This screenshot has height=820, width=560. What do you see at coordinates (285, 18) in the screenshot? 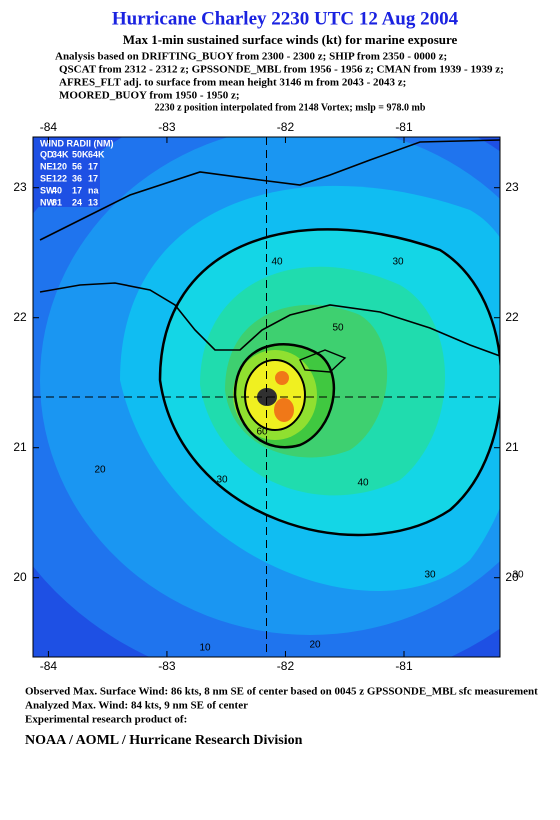
I see `title: Hurricane Charley 2230 UTC 12 Aug 2004` at bounding box center [285, 18].